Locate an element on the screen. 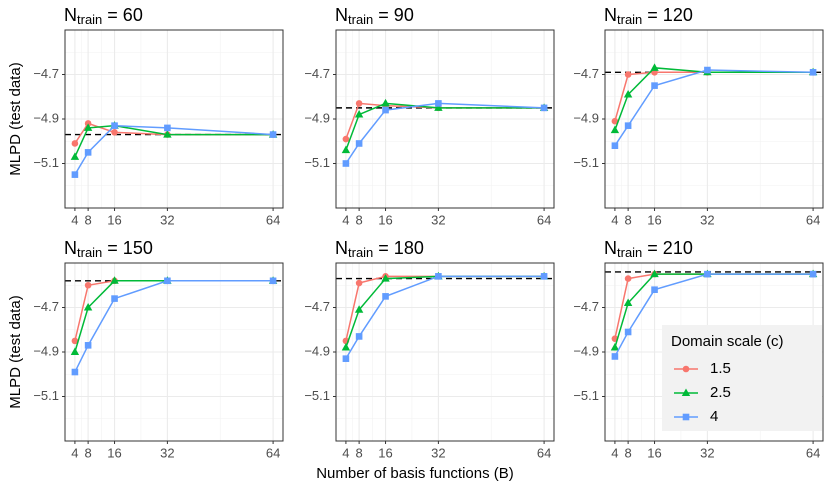  panel-title: Ntrain = 150 is located at coordinates (108, 249).